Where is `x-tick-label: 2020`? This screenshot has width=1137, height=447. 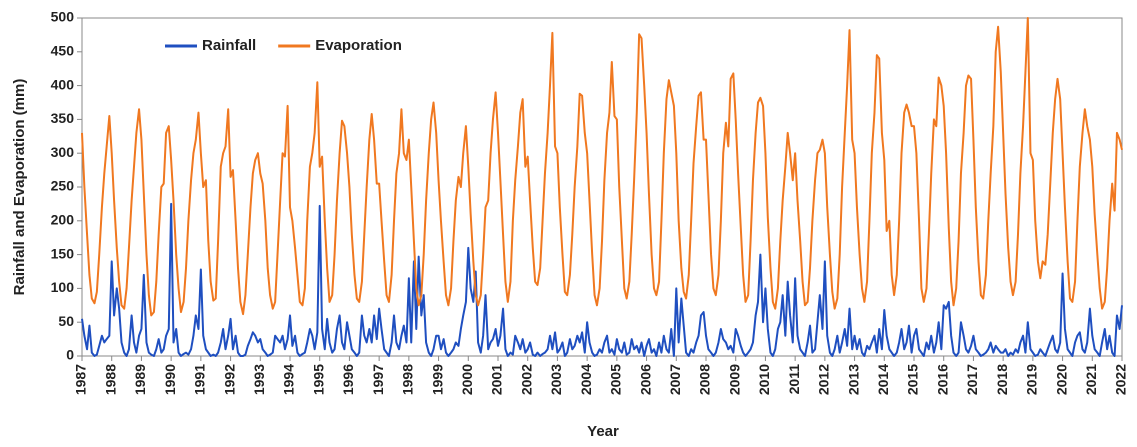
x-tick-label: 2020 is located at coordinates (1061, 379).